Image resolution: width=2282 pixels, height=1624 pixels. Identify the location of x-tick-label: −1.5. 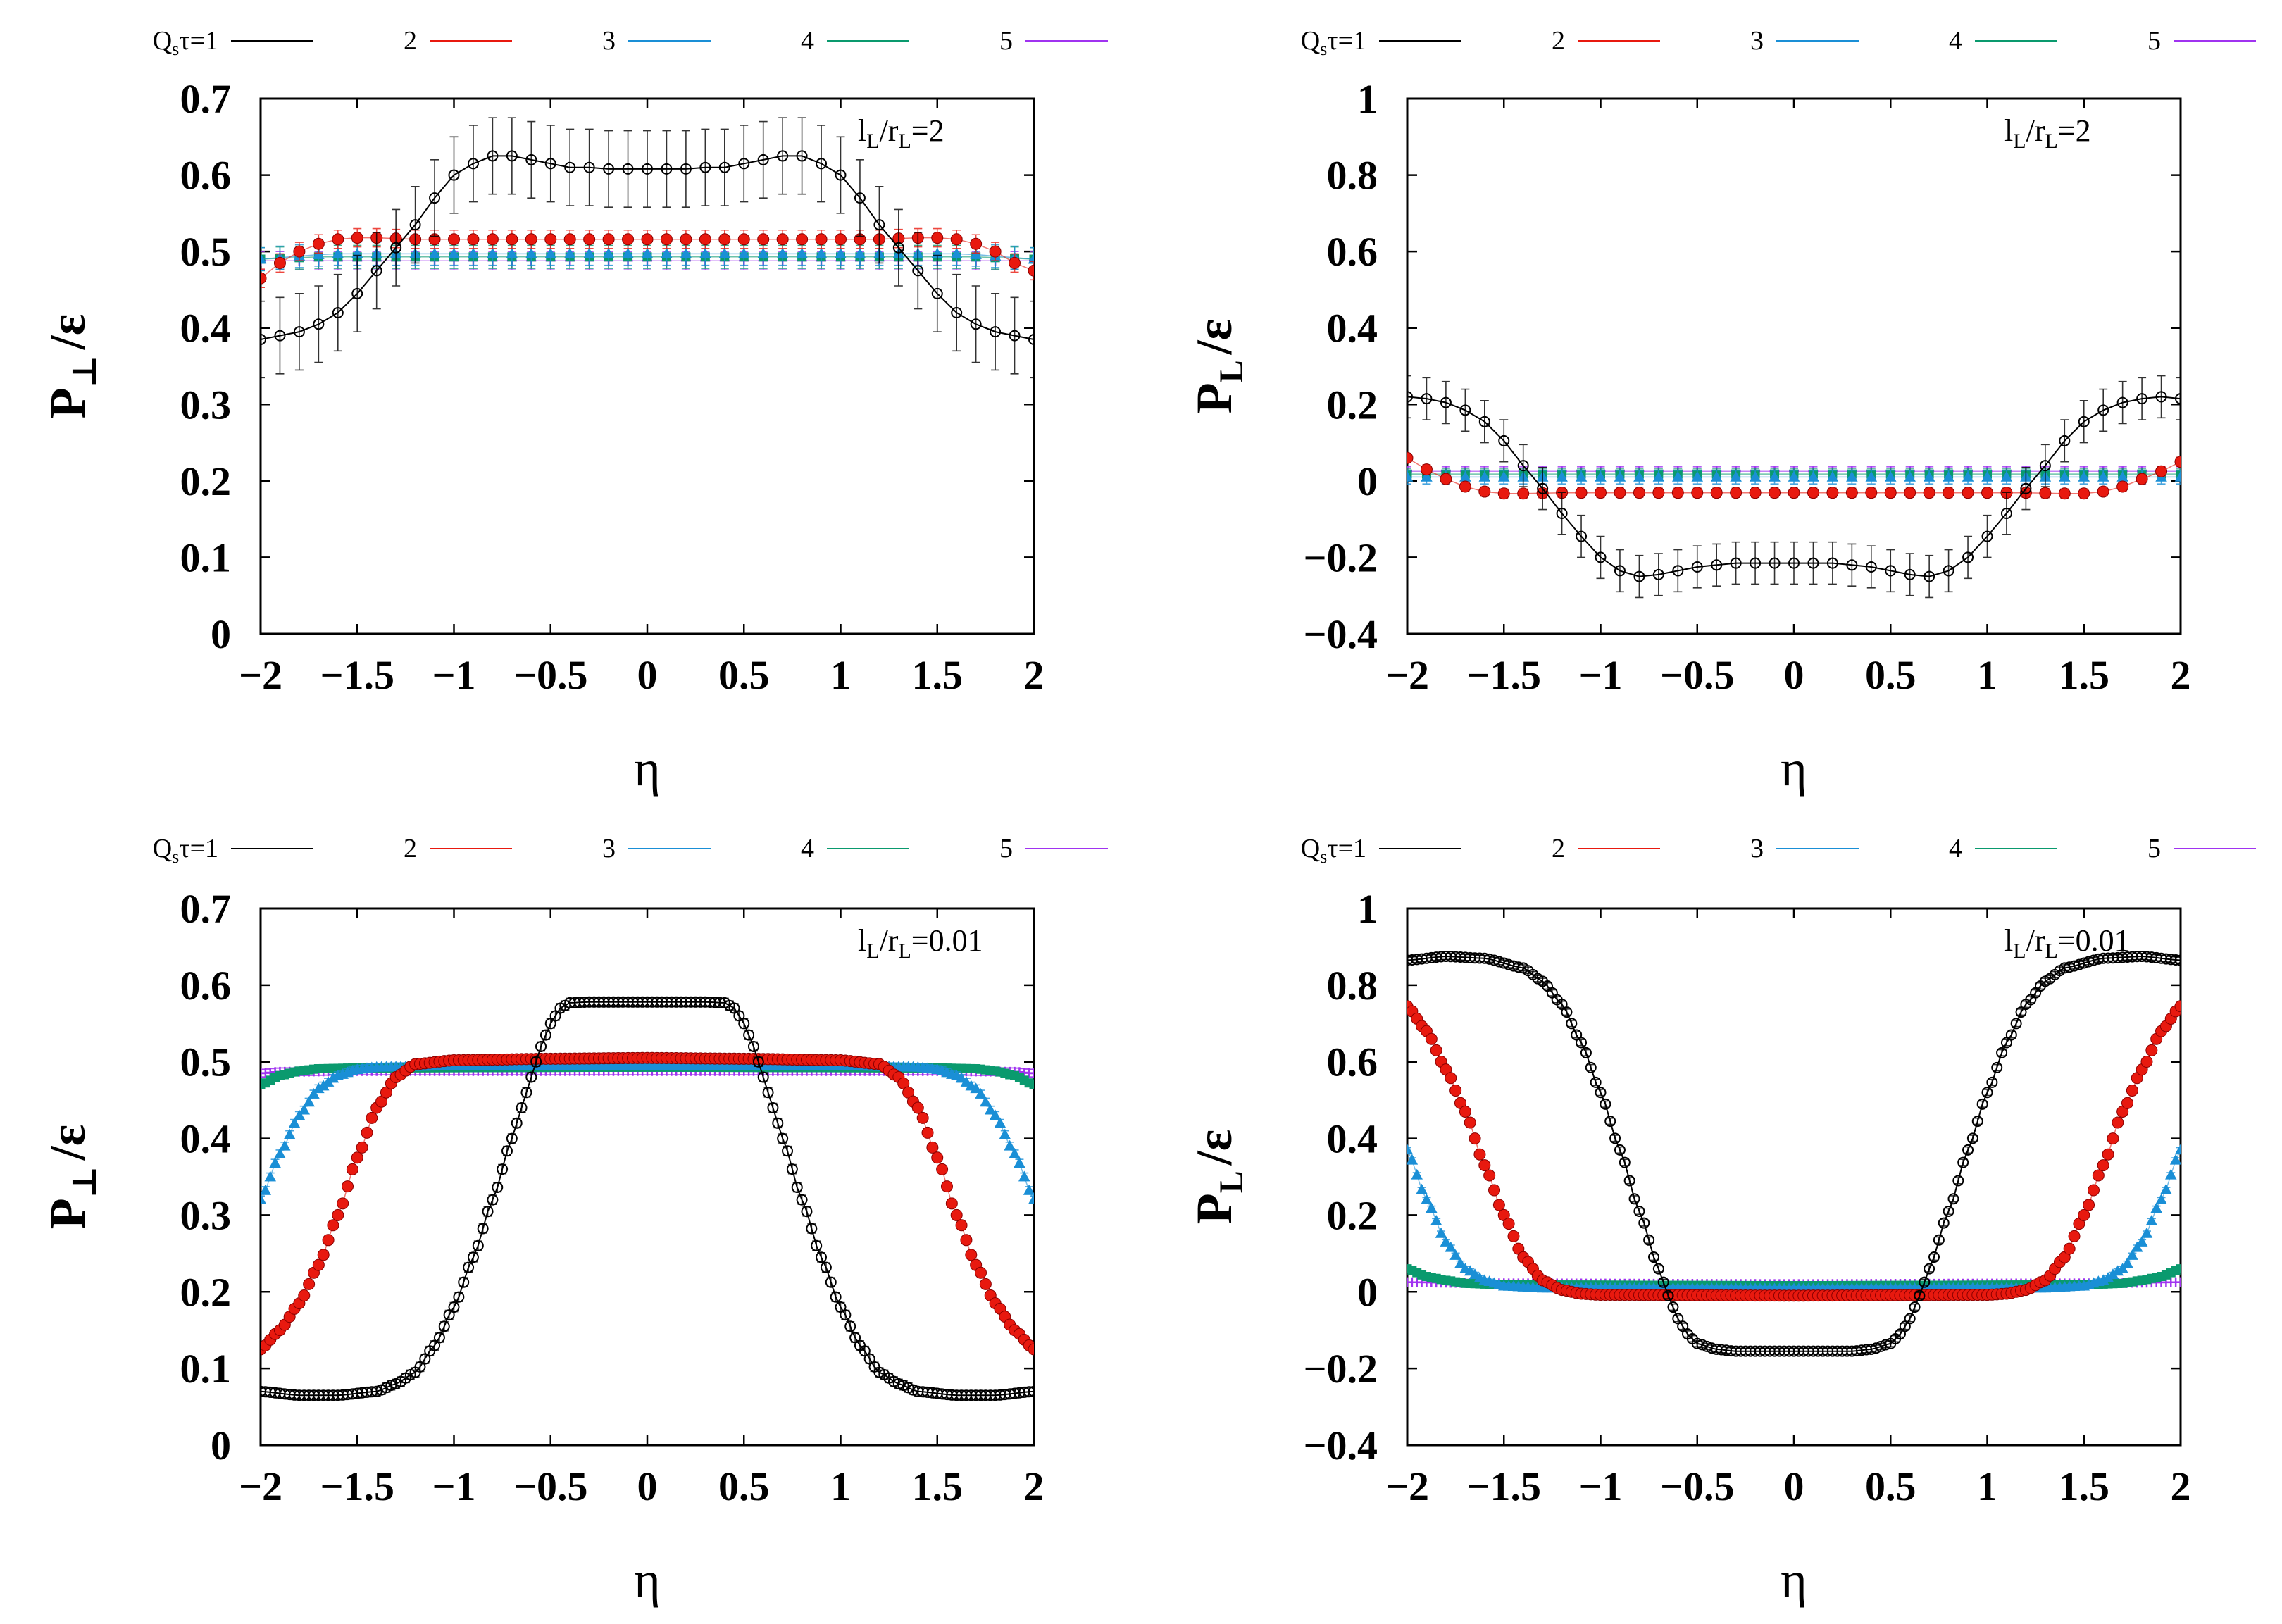
(357, 675).